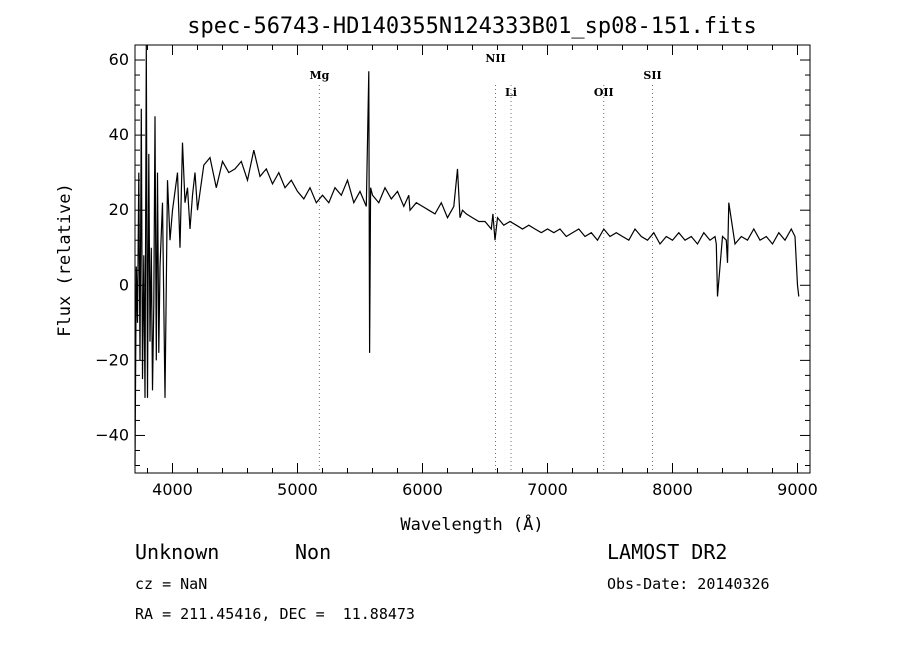 The height and width of the screenshot is (650, 900). I want to click on y-tick-label: 20, so click(119, 209).